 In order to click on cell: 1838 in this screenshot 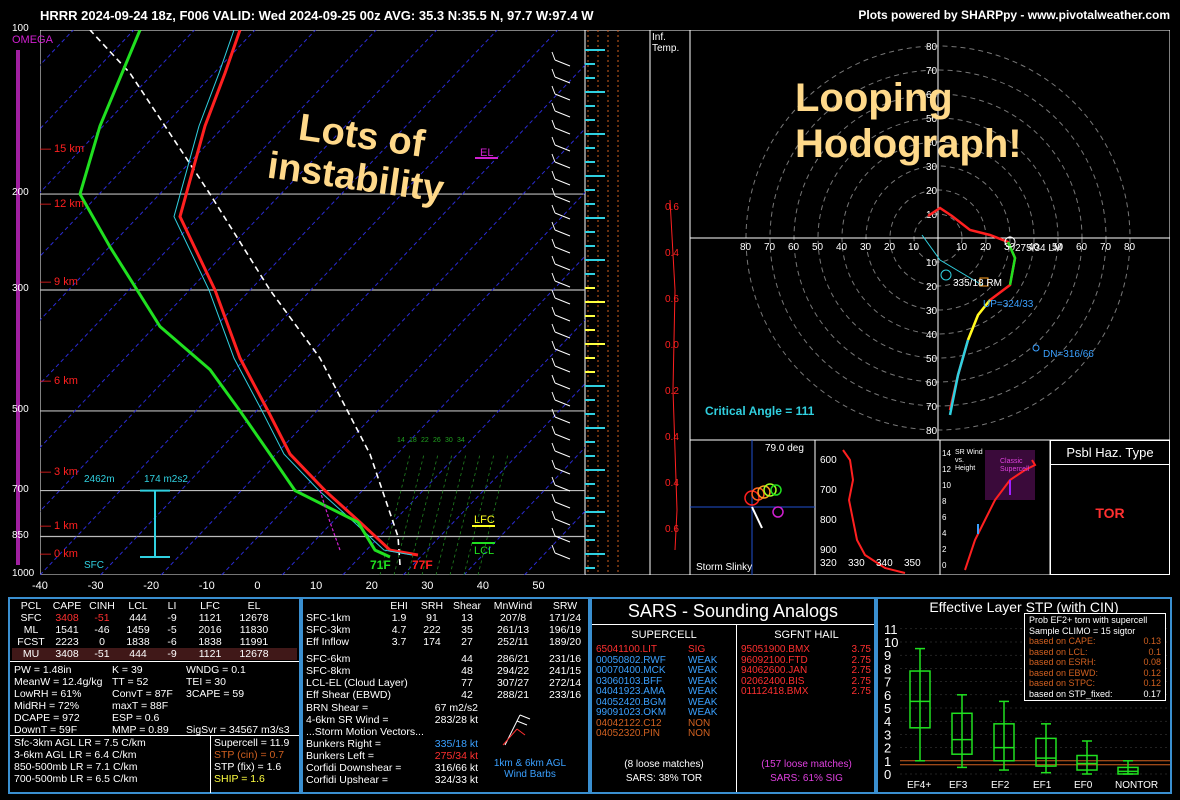, I will do `click(210, 642)`.